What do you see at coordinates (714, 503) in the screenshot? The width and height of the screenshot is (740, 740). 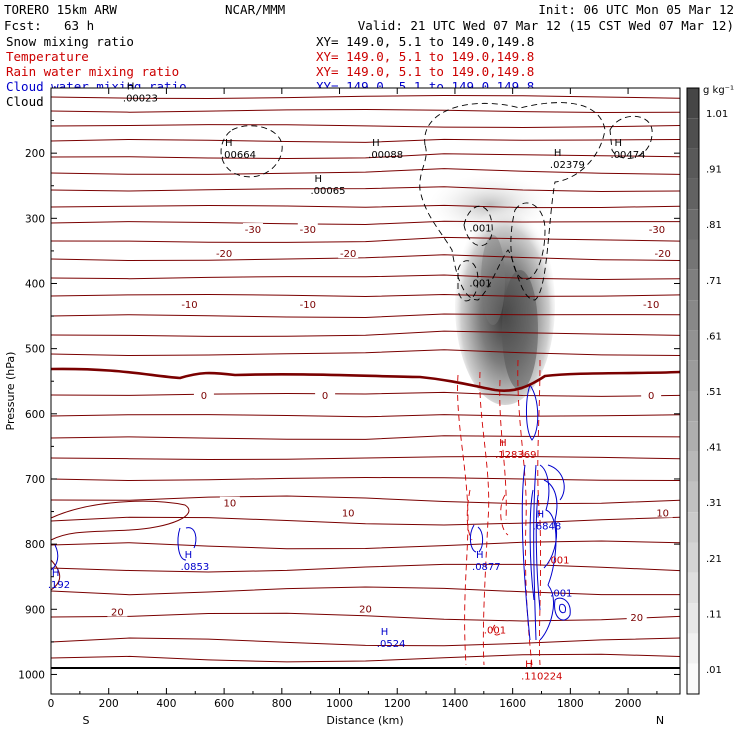 I see `colorbar-label: .31` at bounding box center [714, 503].